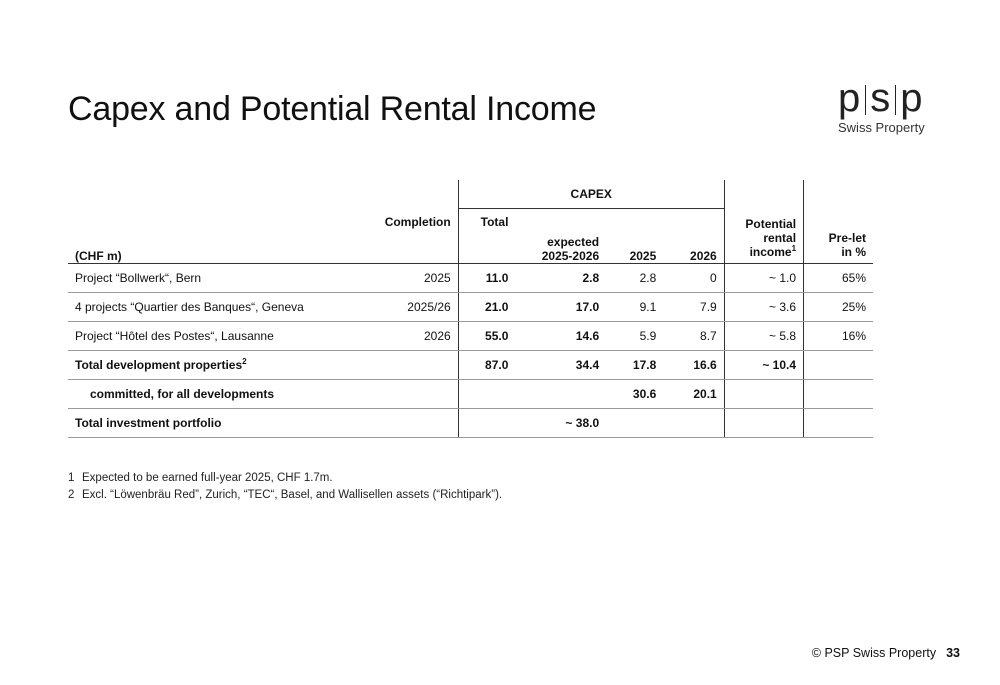 This screenshot has width=1000, height=685. What do you see at coordinates (763, 365) in the screenshot?
I see `rental-cell: ~ 10.4` at bounding box center [763, 365].